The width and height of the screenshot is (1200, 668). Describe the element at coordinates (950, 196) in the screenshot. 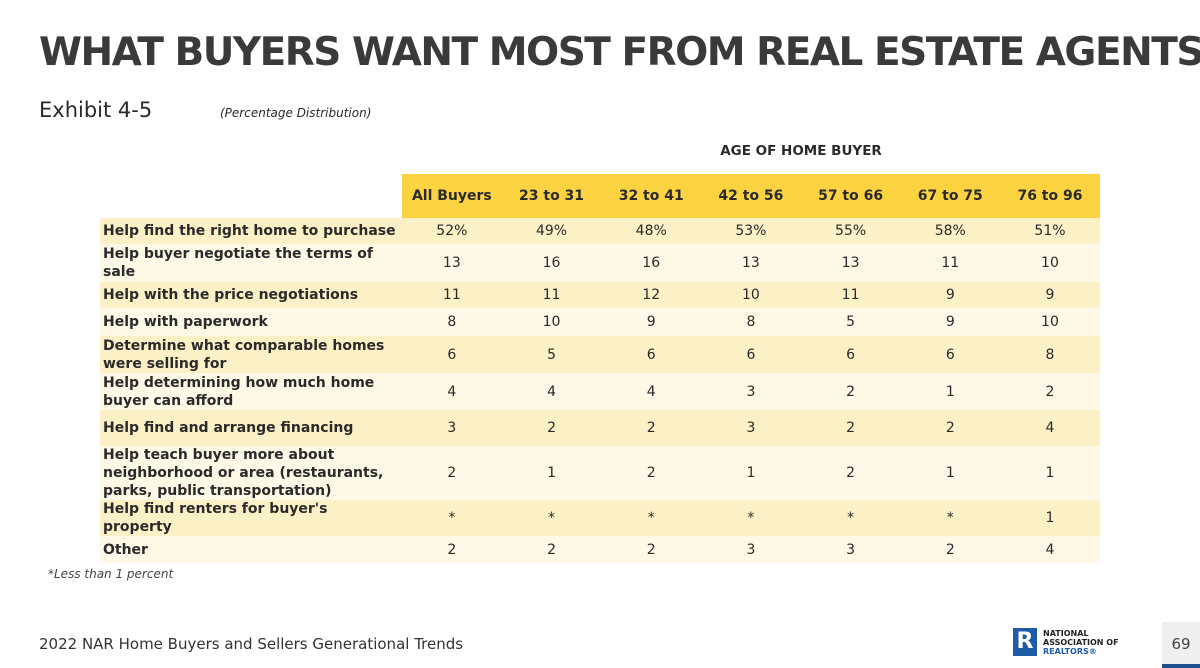

I see `column-header: 67 to 75` at that location.